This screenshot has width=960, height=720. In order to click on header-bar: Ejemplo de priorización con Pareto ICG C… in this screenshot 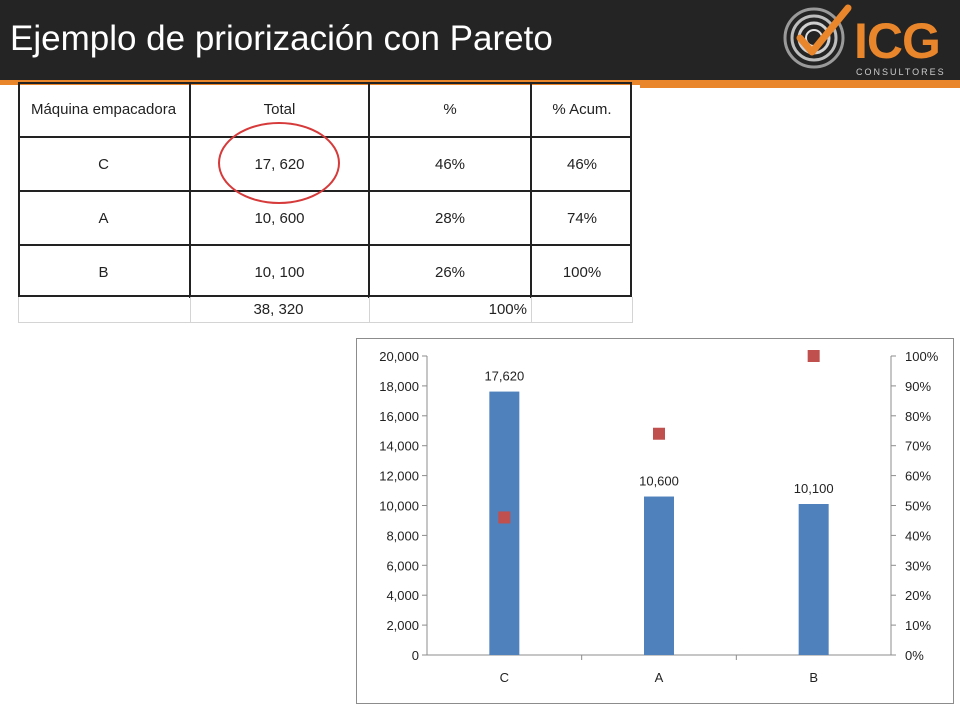, I will do `click(480, 40)`.